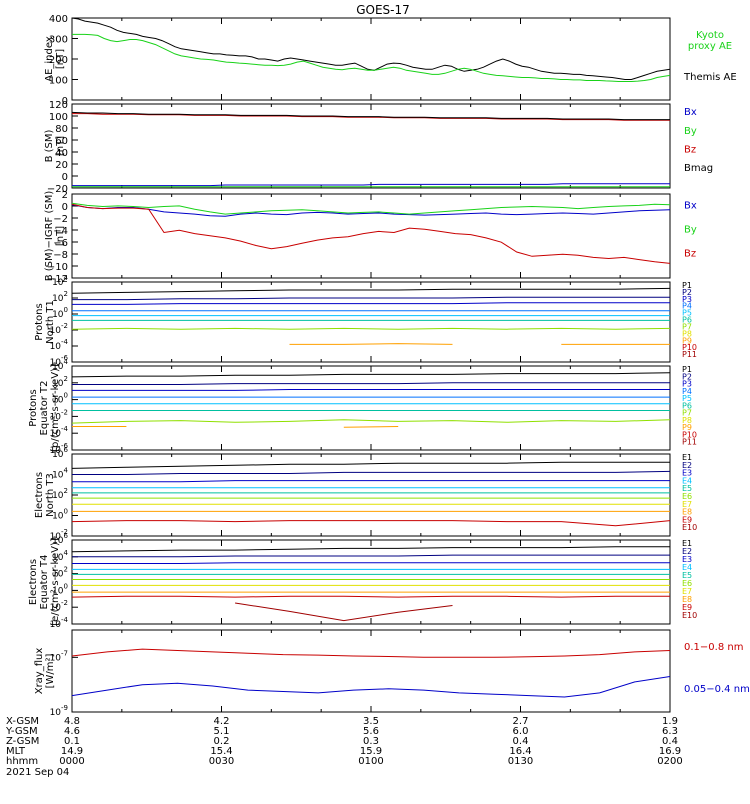  Describe the element at coordinates (59, 711) in the screenshot. I see `y-tick-label: 10⁻⁹` at that location.